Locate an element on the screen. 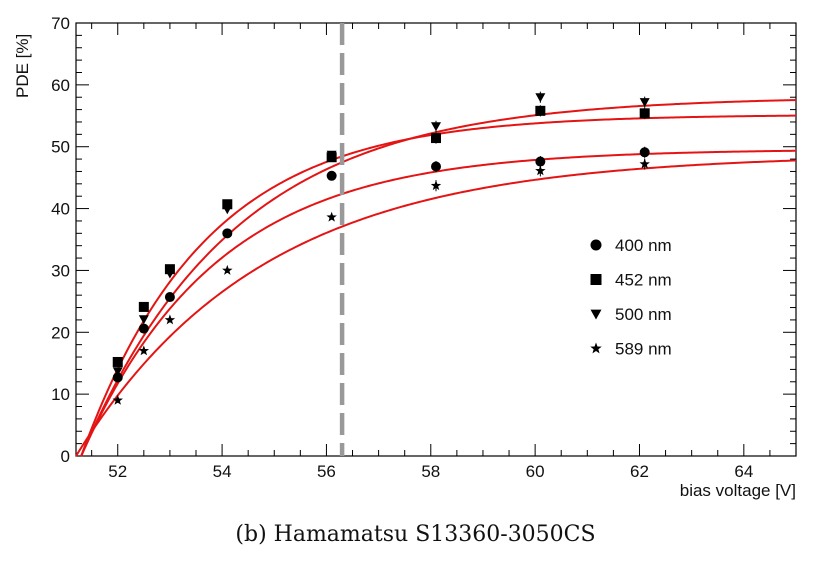 Image resolution: width=831 pixels, height=563 pixels. x-tick-label: 64 is located at coordinates (743, 471).